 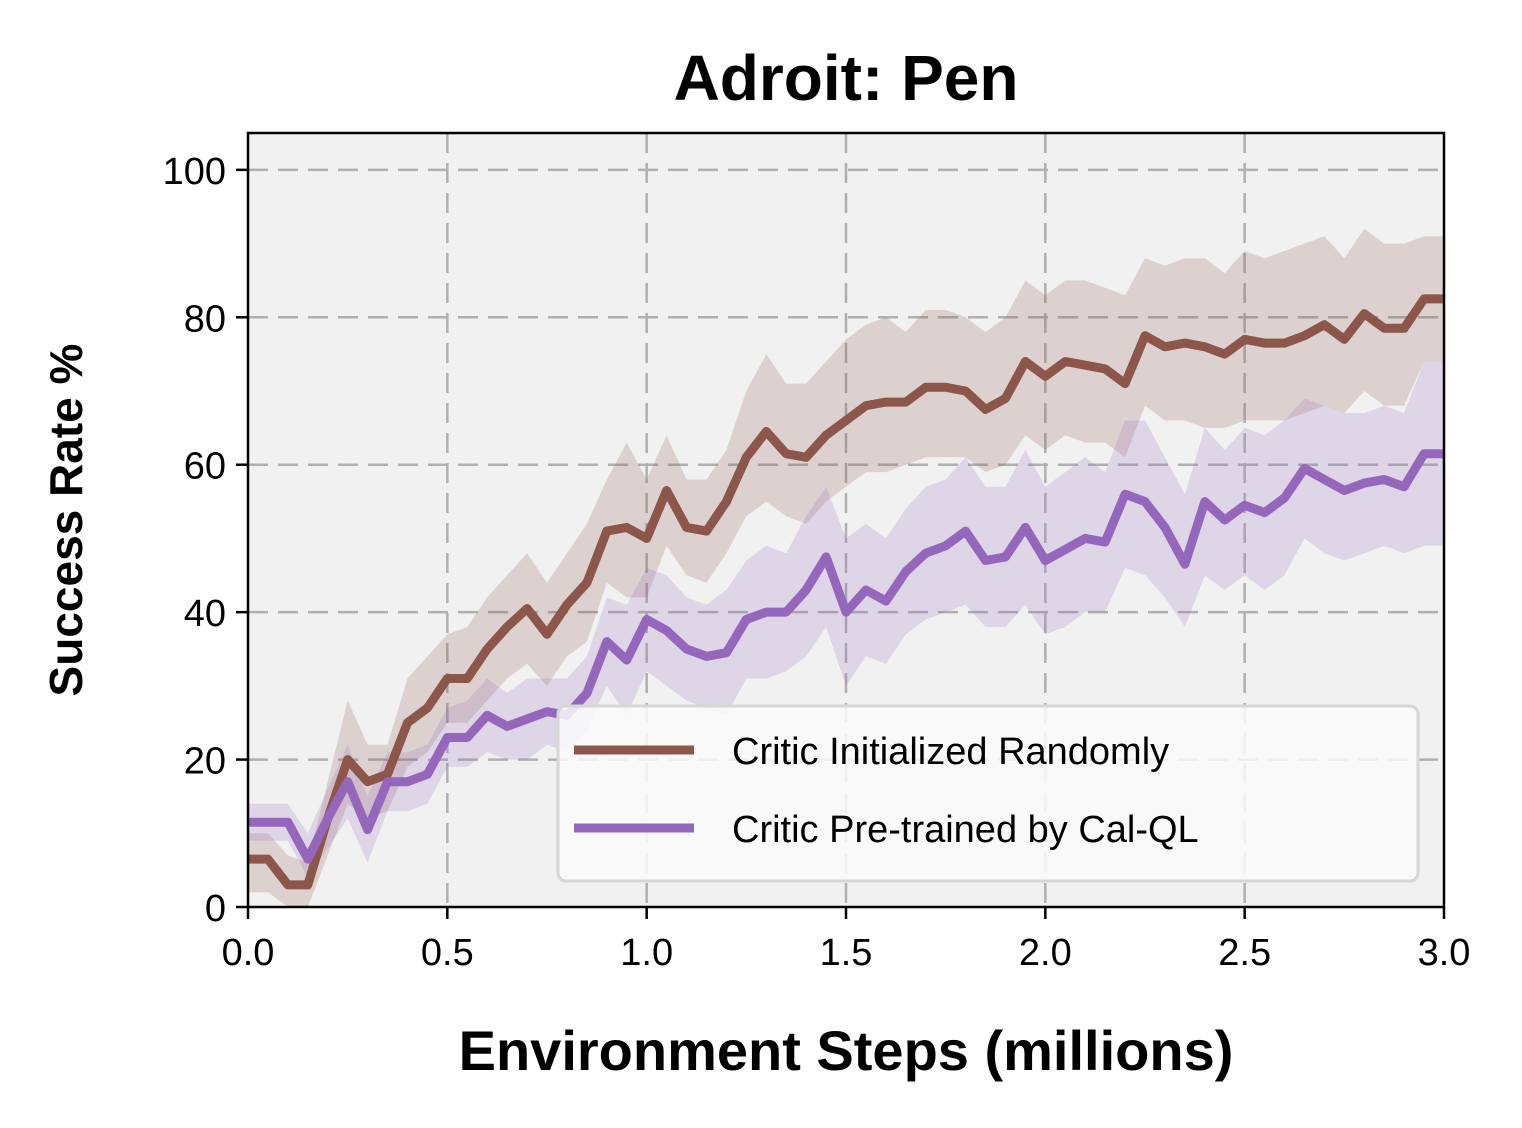 I want to click on y-tick-label-2: 40, so click(x=205, y=614).